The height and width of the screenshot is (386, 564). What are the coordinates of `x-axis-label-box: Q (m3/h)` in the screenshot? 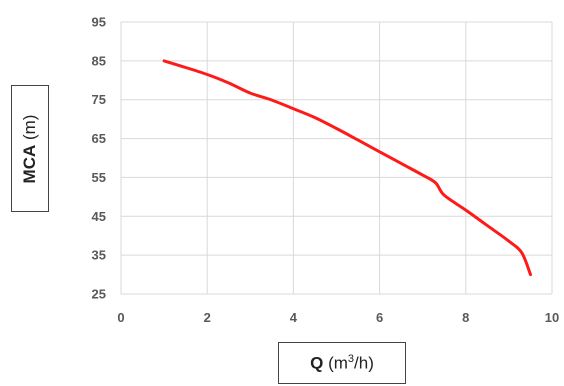 It's located at (342, 363).